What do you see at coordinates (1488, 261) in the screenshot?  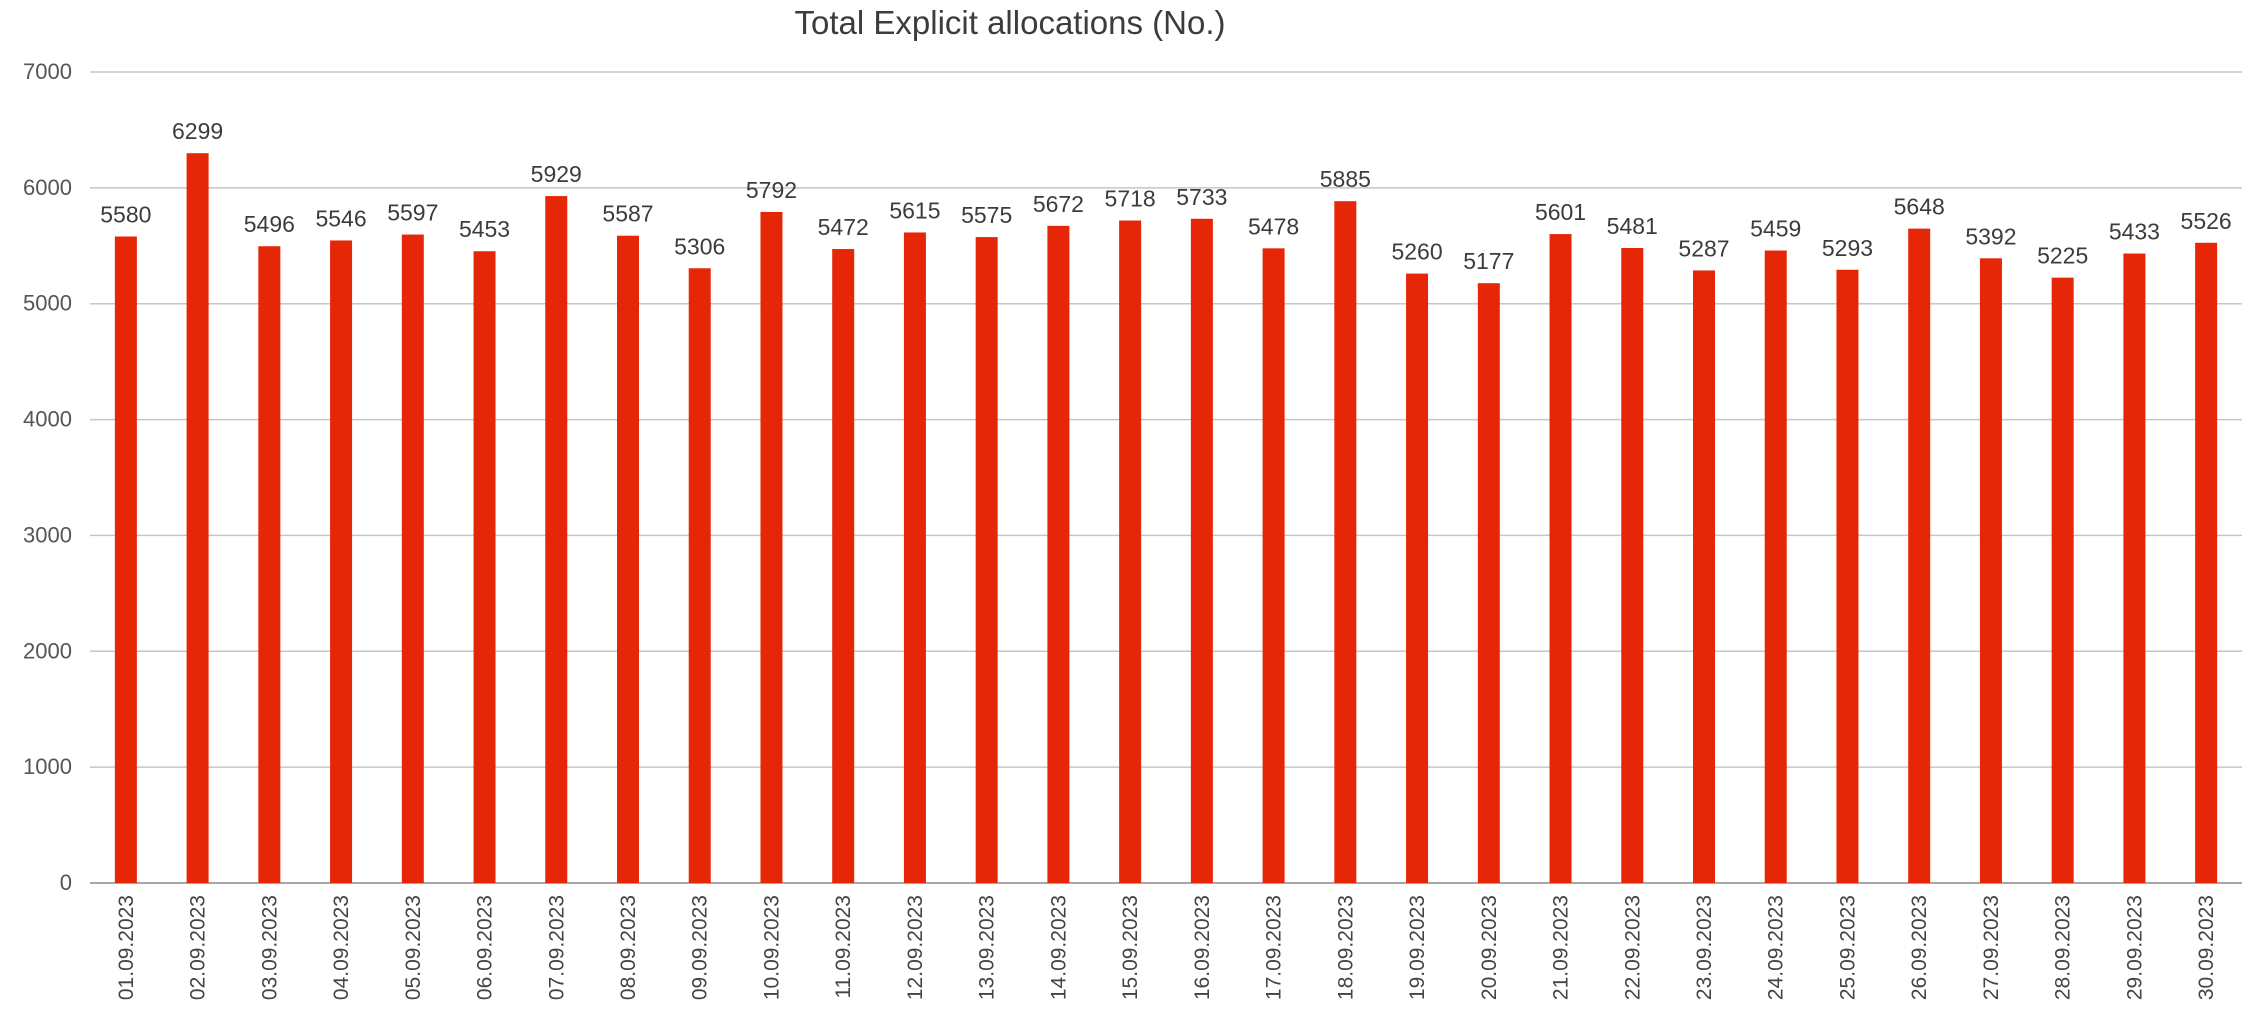 I see `data-label: 5177` at bounding box center [1488, 261].